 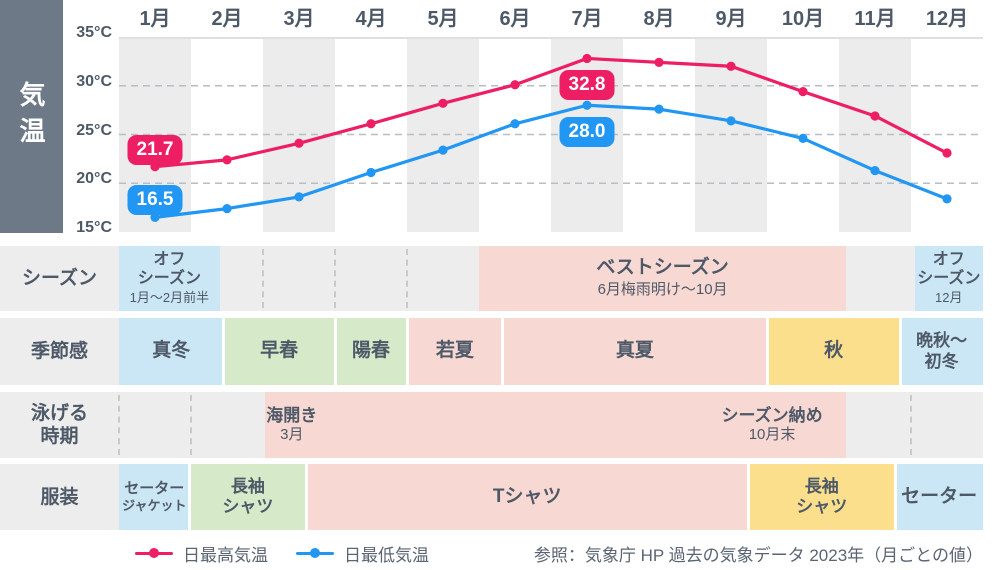 I want to click on month-label: 4月, so click(x=371, y=19).